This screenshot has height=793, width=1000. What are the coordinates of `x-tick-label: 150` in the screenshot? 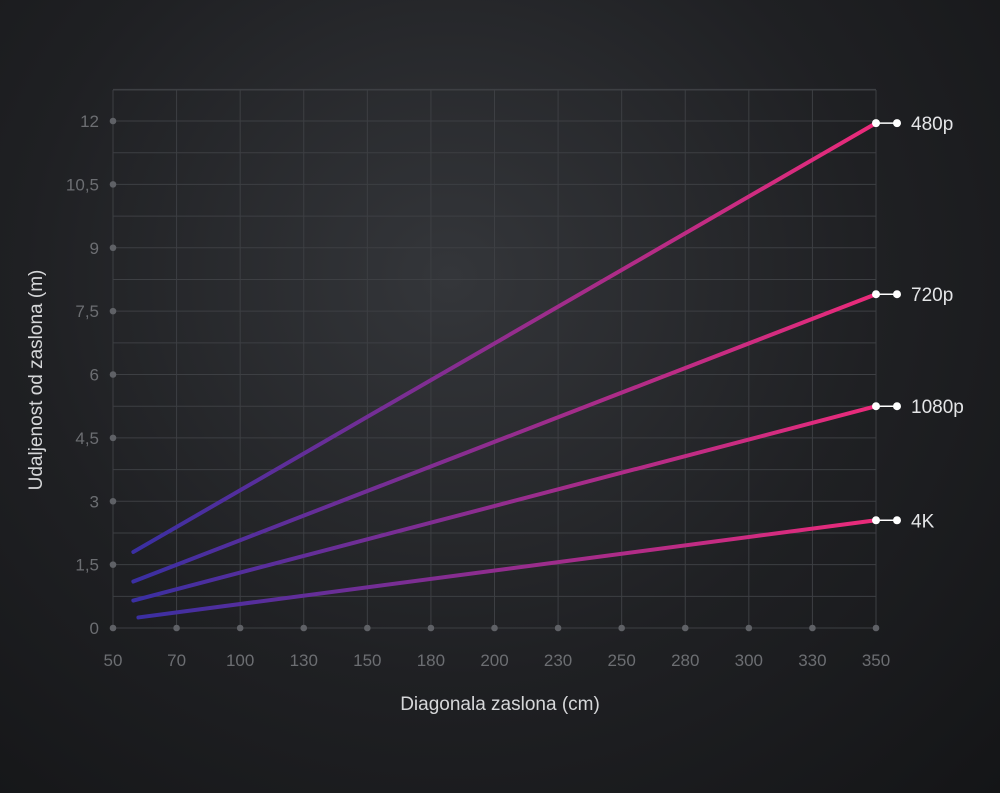 It's located at (367, 660).